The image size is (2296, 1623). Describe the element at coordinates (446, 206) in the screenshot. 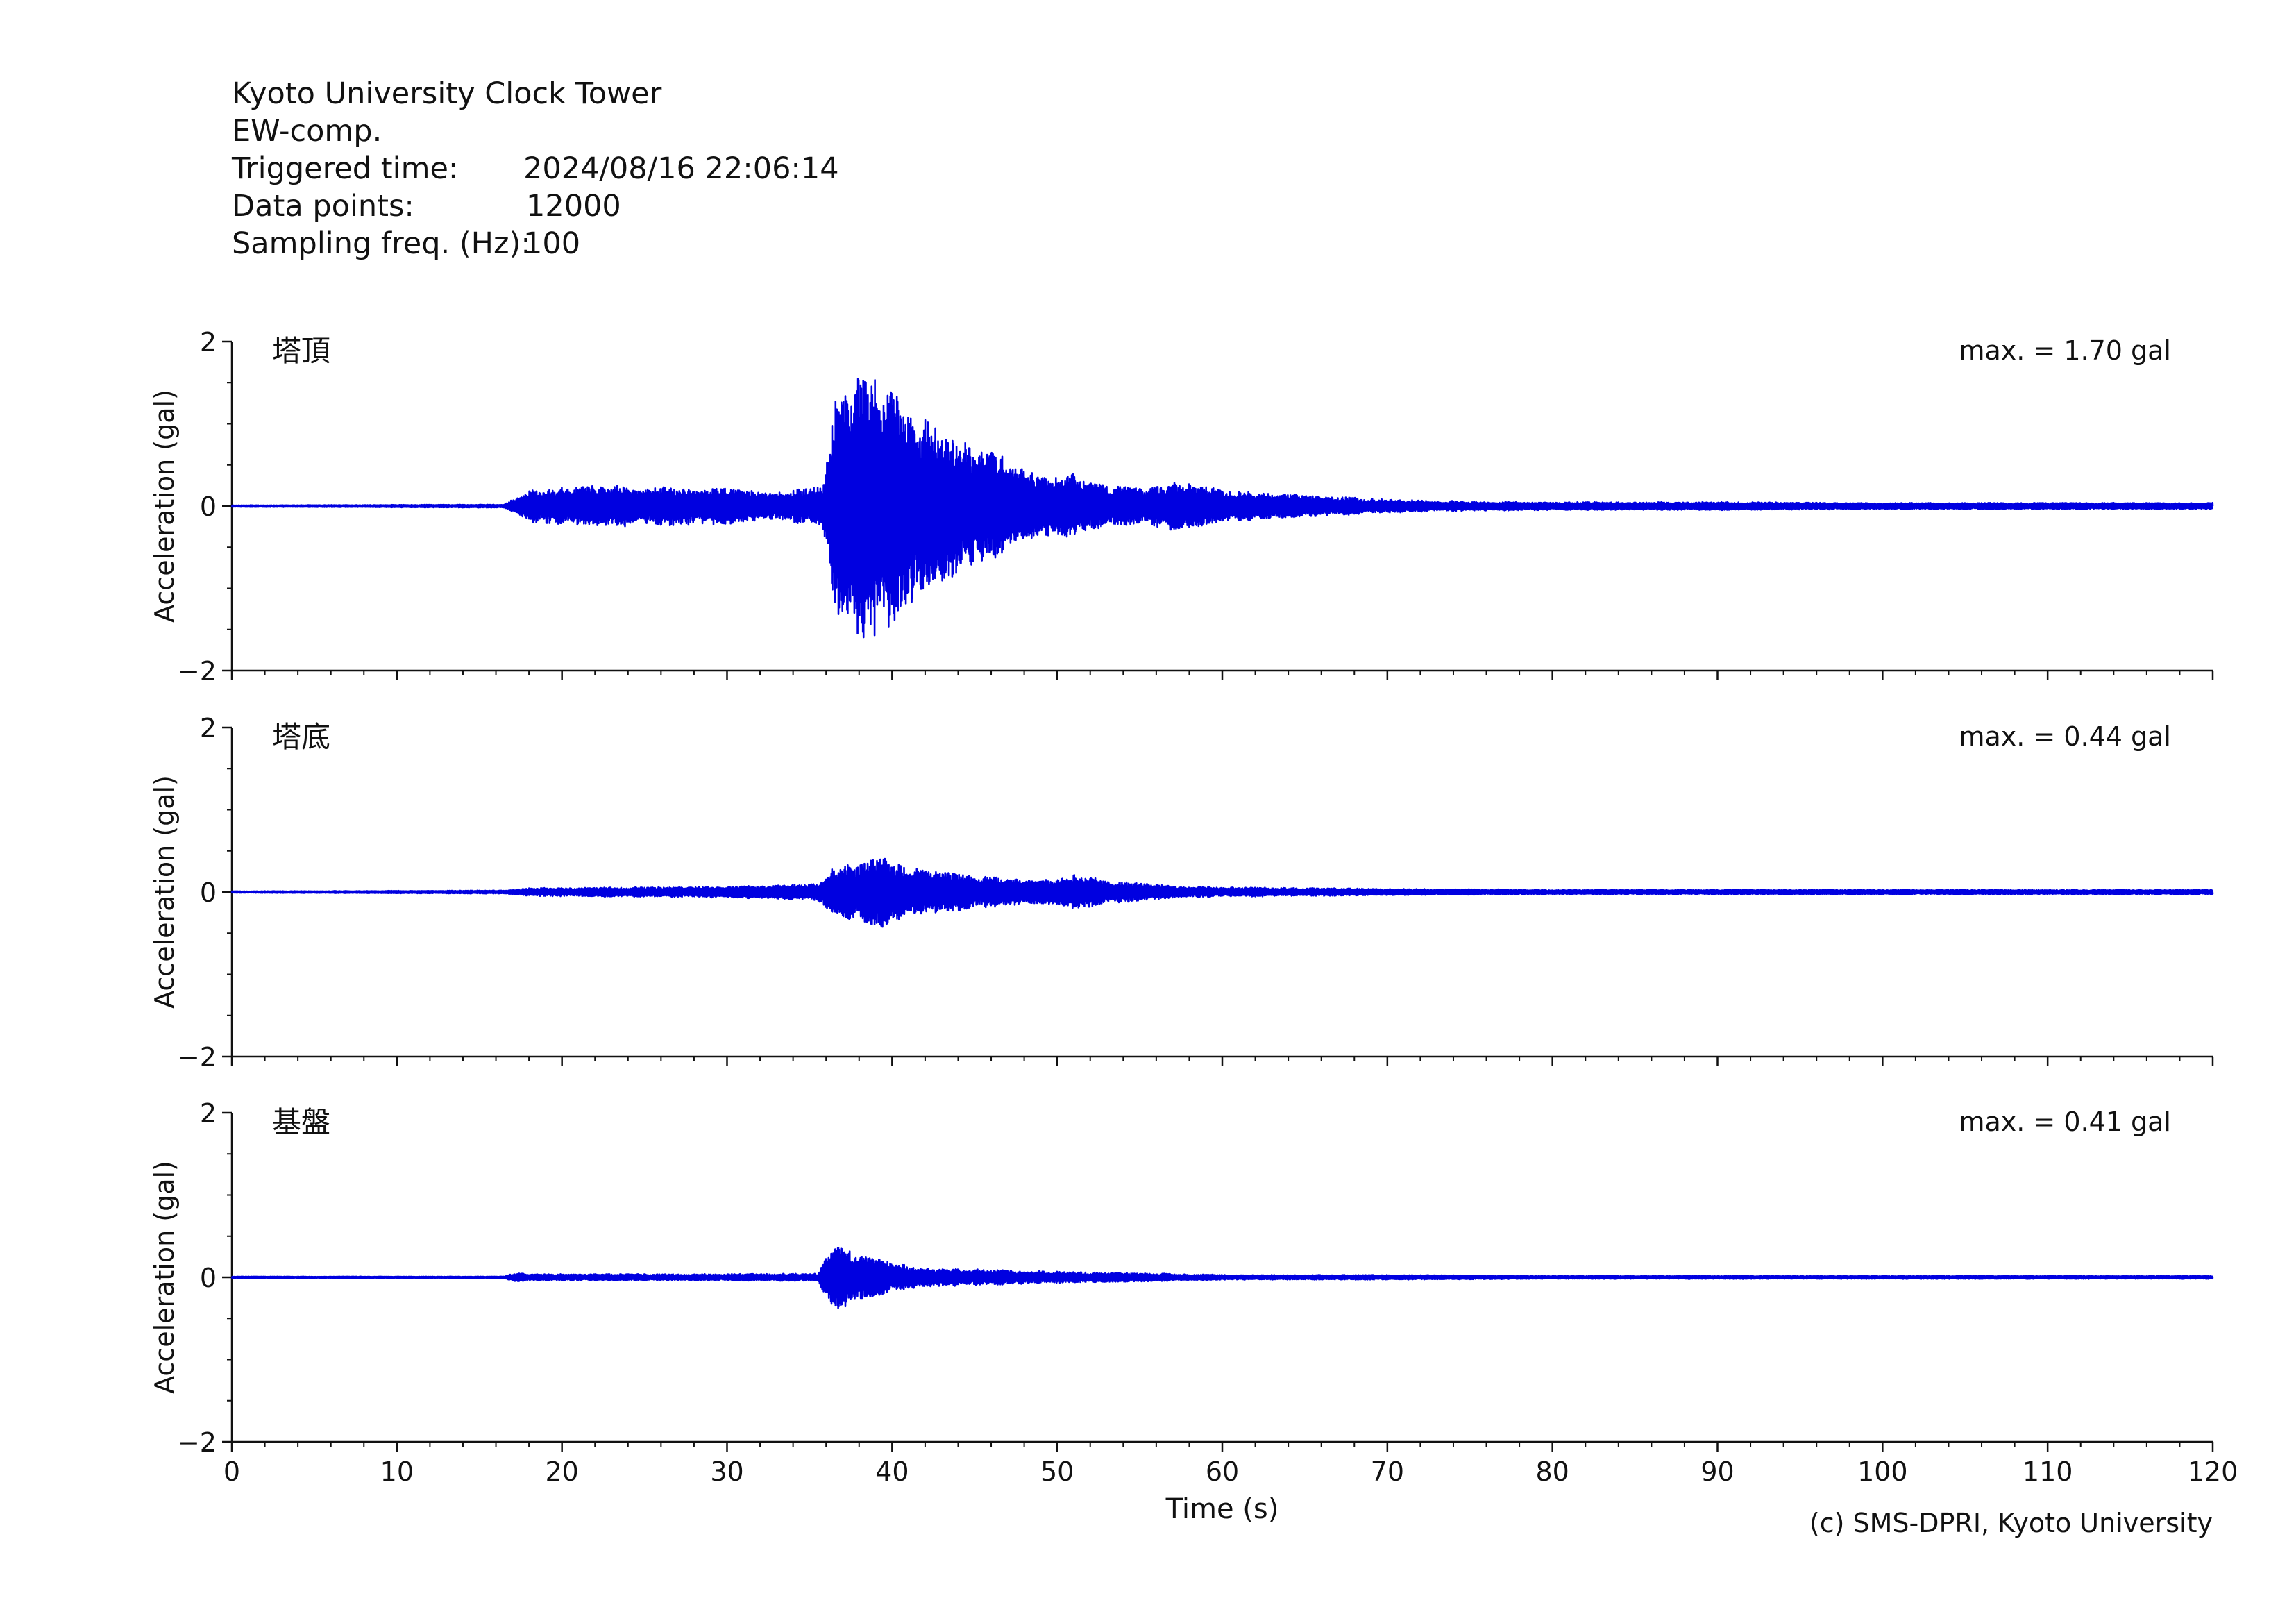

I see `data-points-row: Data points: 12000` at that location.